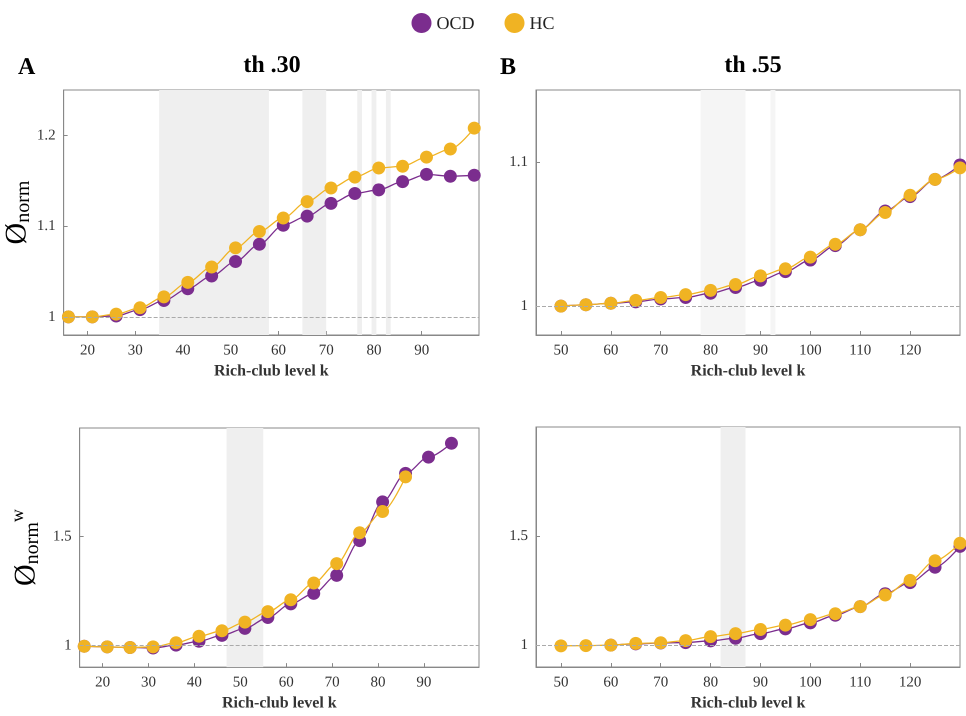 This screenshot has height=716, width=966. Describe the element at coordinates (542, 23) in the screenshot. I see `legend-label: HC` at that location.